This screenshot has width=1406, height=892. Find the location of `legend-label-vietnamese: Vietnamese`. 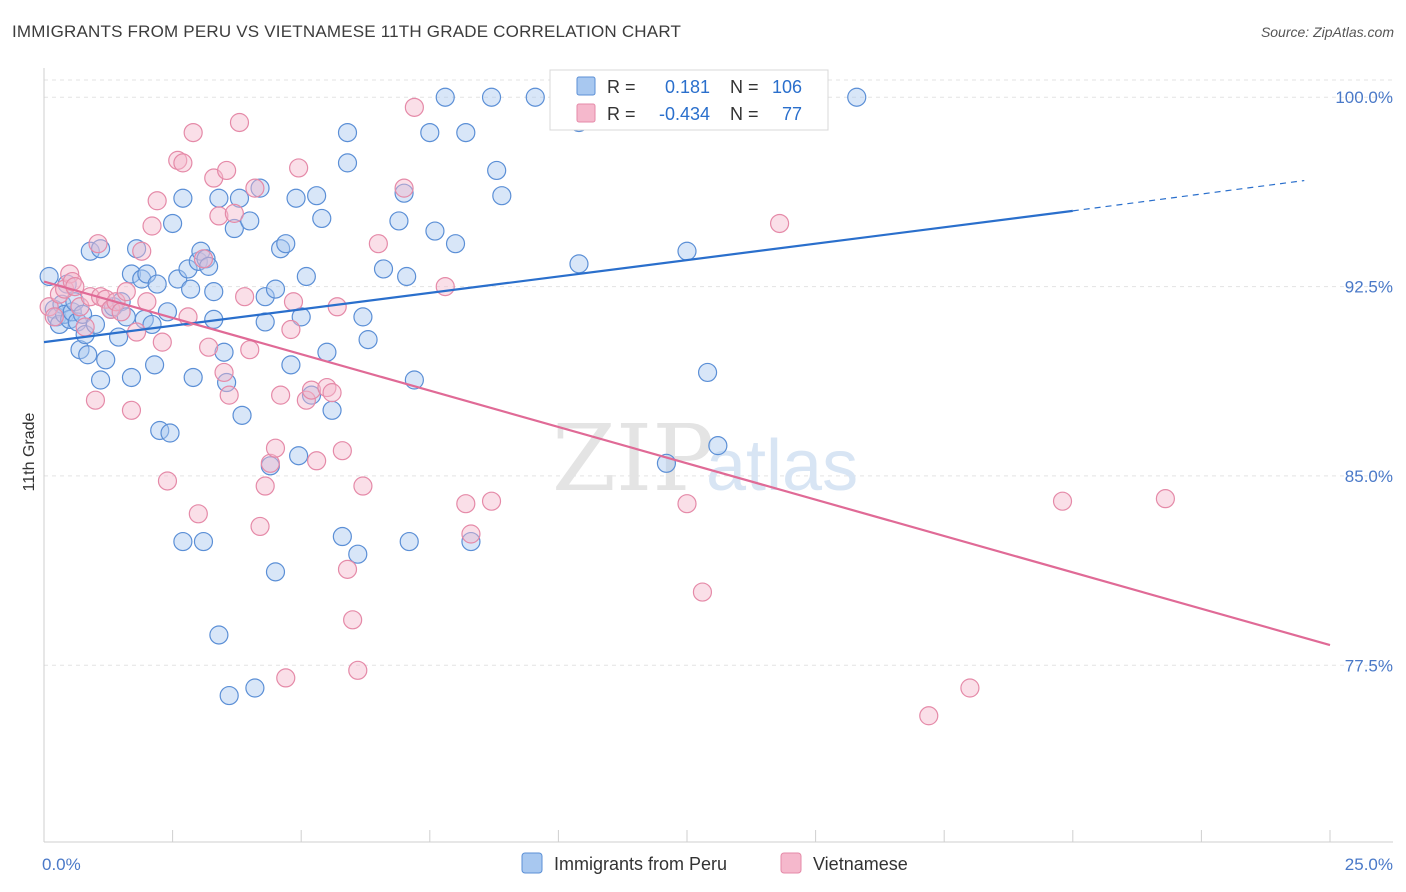

legend-label-vietnamese: Vietnamese is located at coordinates (860, 864).